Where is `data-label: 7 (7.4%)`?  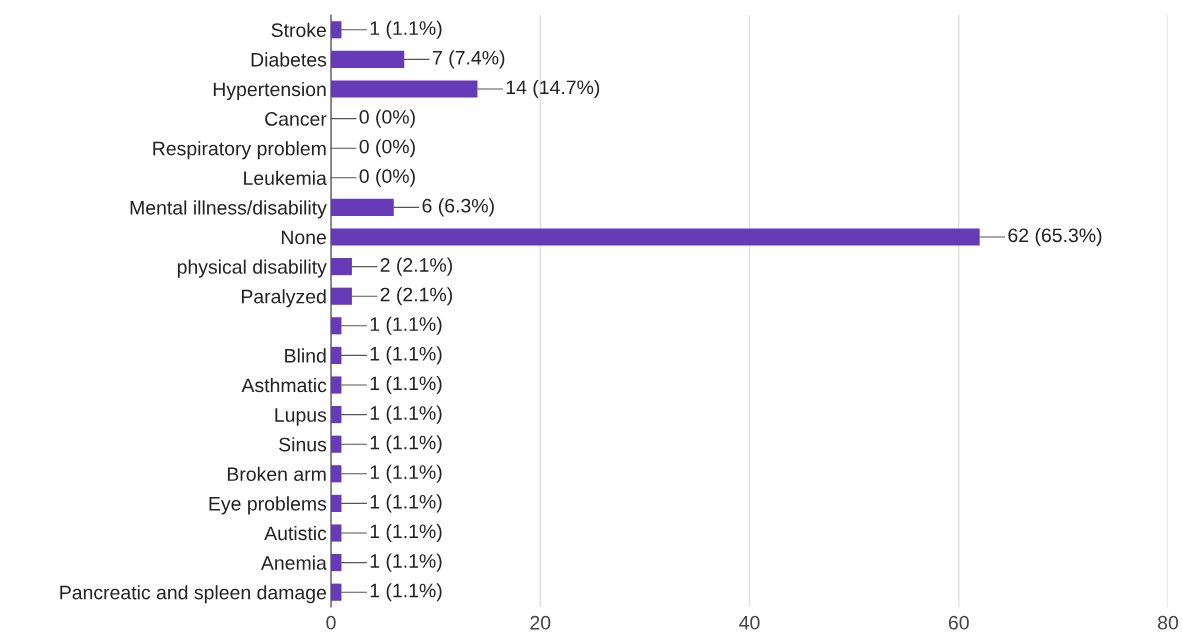
data-label: 7 (7.4%) is located at coordinates (469, 59).